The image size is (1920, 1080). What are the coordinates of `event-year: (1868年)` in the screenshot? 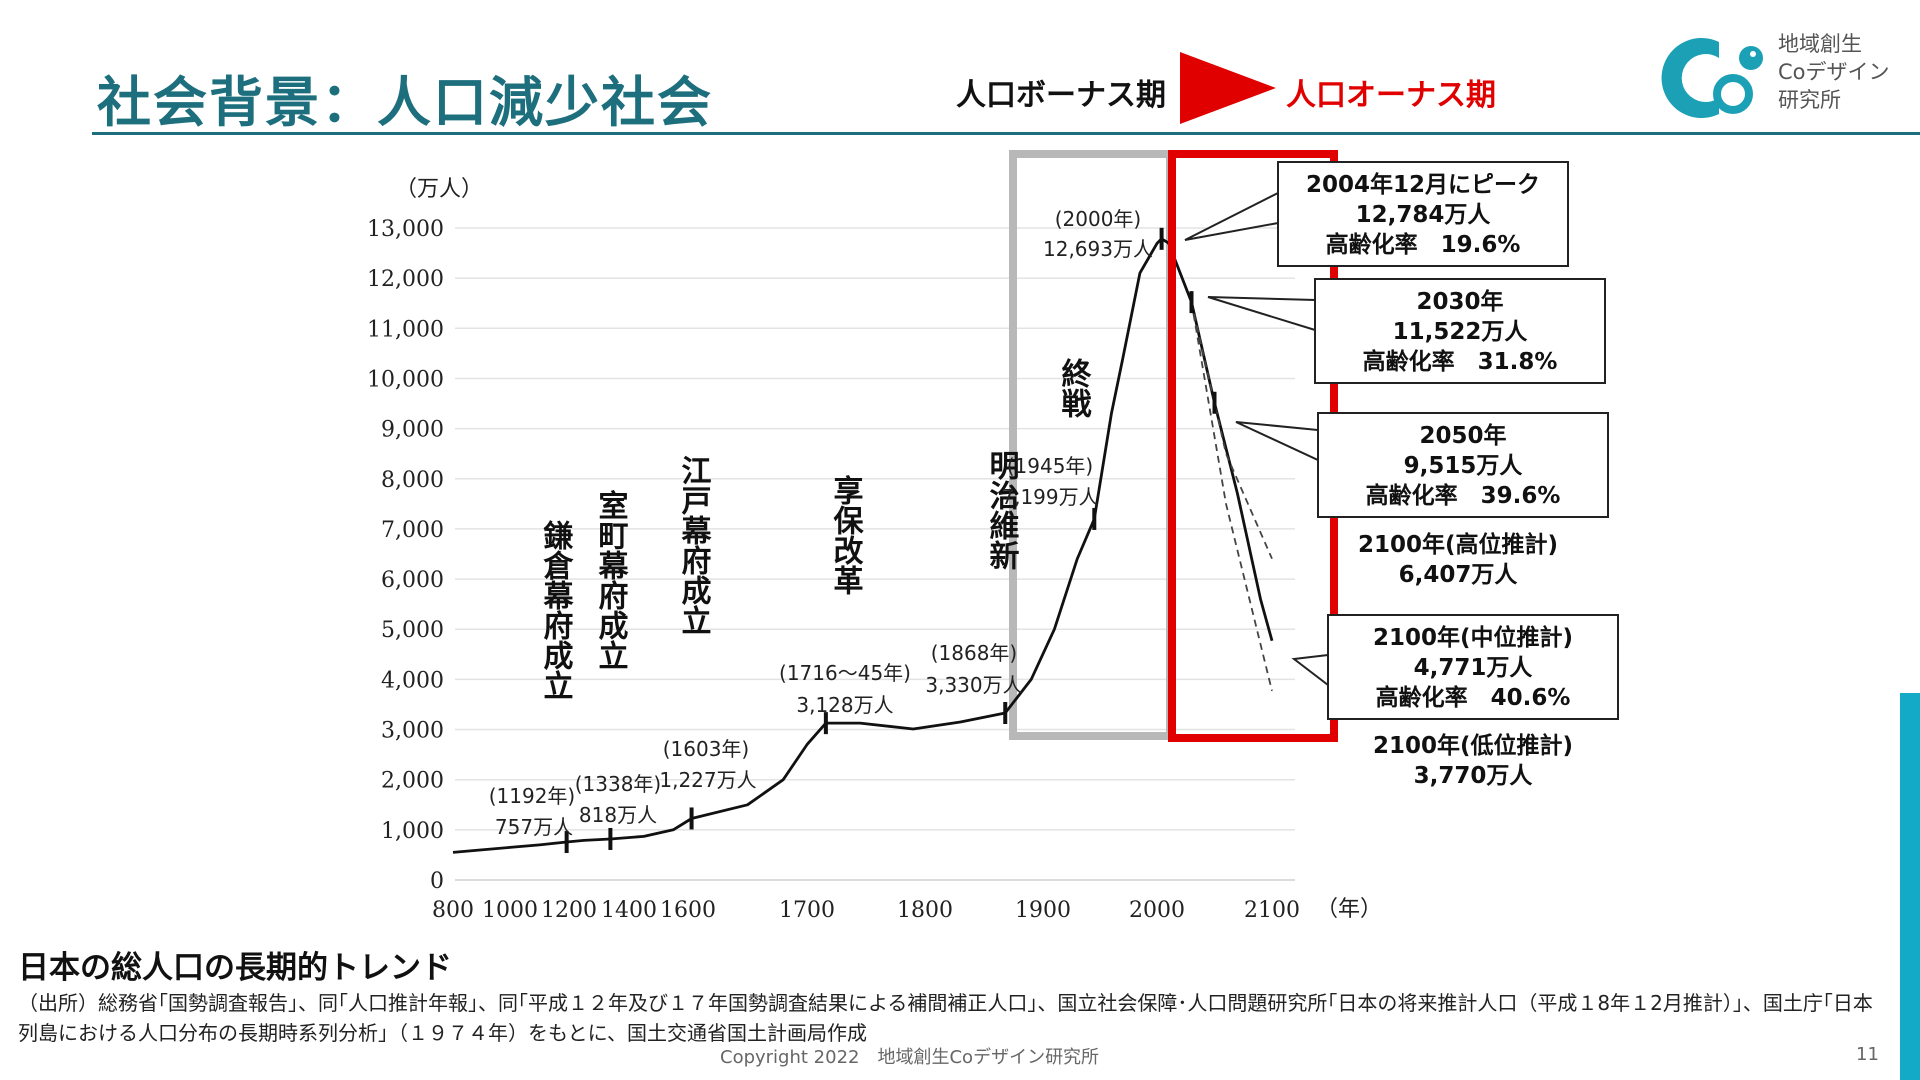 It's located at (974, 653).